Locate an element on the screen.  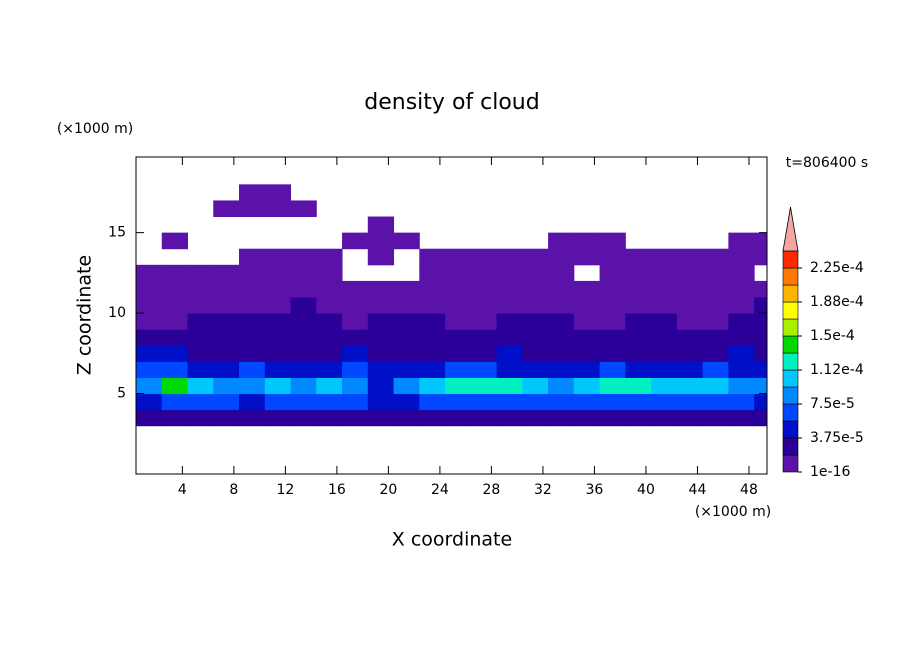
x-tick-label: 20 is located at coordinates (388, 490).